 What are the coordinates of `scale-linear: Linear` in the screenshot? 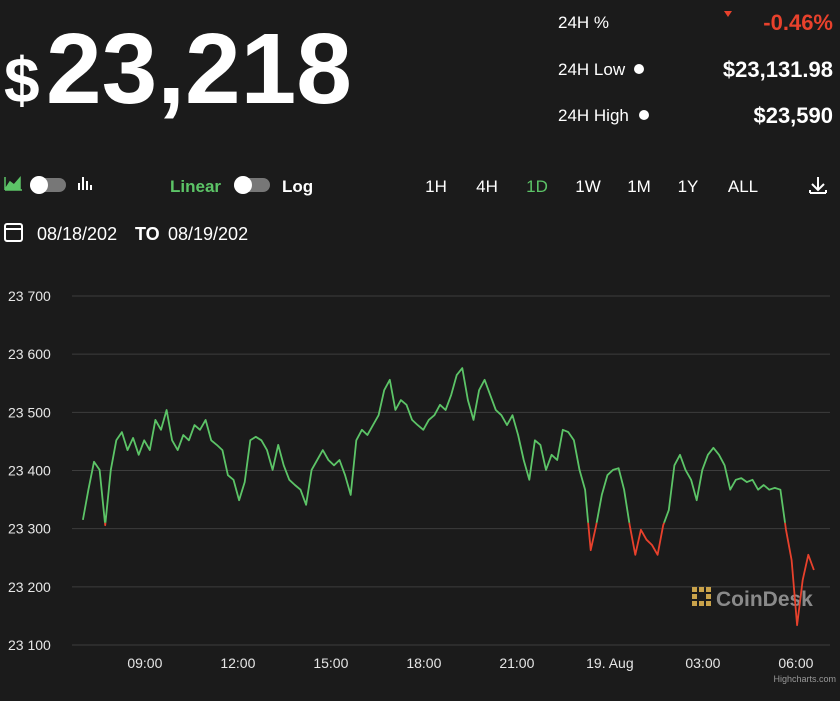 It's located at (195, 186).